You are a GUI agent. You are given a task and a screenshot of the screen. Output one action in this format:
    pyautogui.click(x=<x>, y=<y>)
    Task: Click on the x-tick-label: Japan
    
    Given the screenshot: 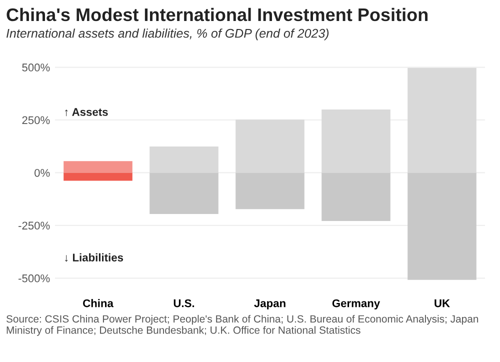 What is the action you would take?
    pyautogui.click(x=270, y=304)
    